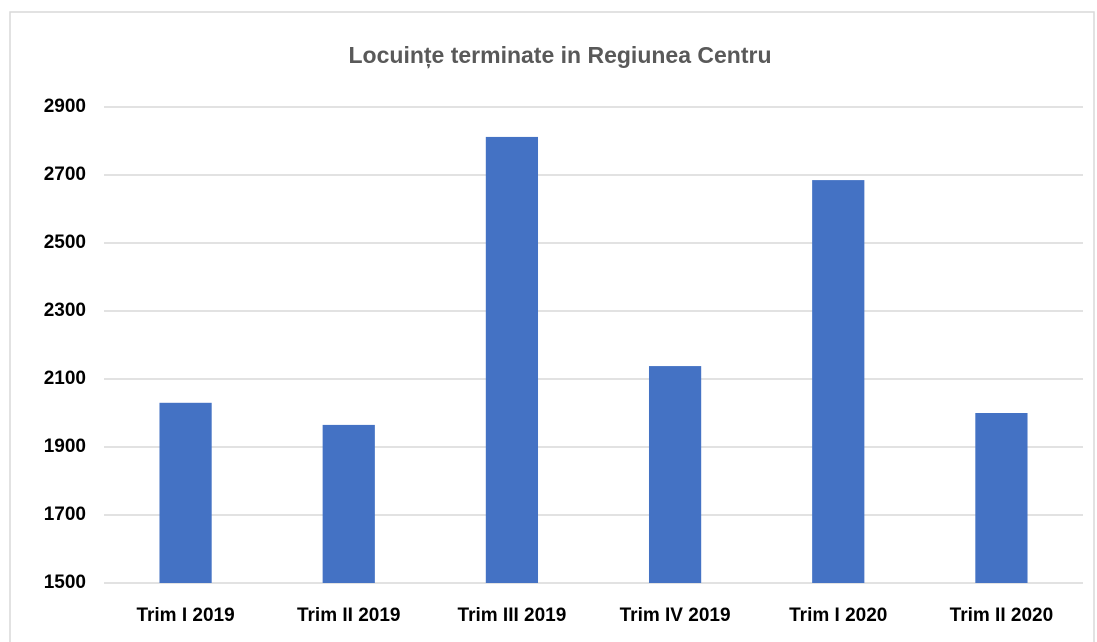 This screenshot has height=642, width=1097. Describe the element at coordinates (65, 310) in the screenshot. I see `y-tick-label: 2300` at that location.